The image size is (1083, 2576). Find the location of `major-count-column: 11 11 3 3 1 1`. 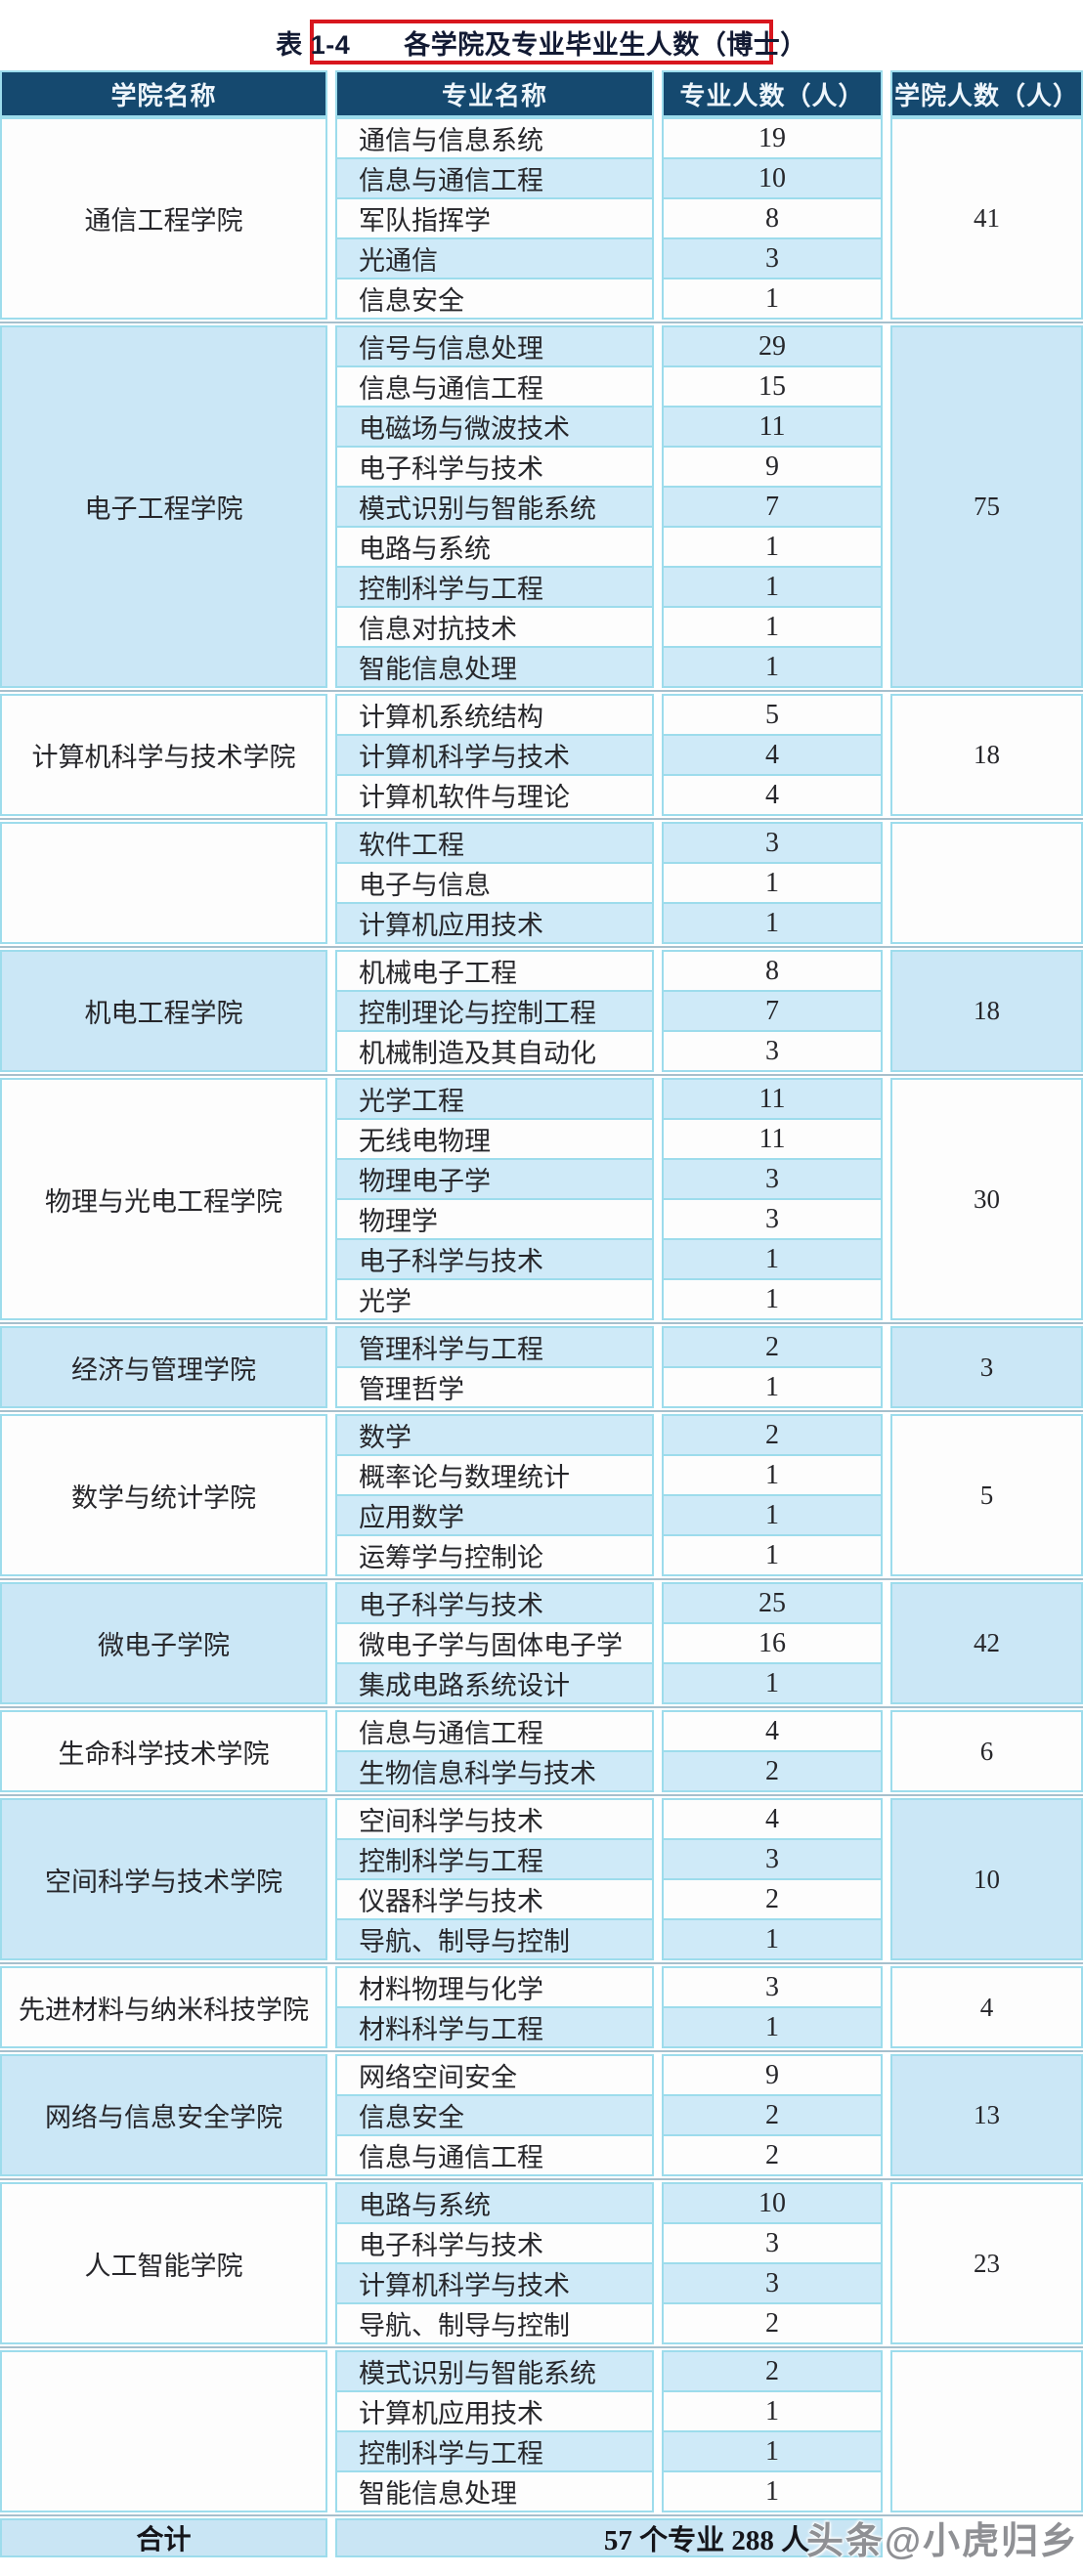

major-count-column: 11 11 3 3 1 1 is located at coordinates (772, 1199).